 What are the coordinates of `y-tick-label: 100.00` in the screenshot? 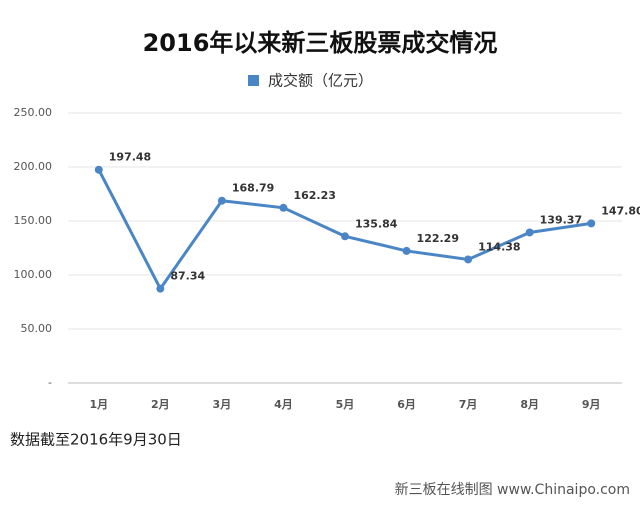 It's located at (33, 274).